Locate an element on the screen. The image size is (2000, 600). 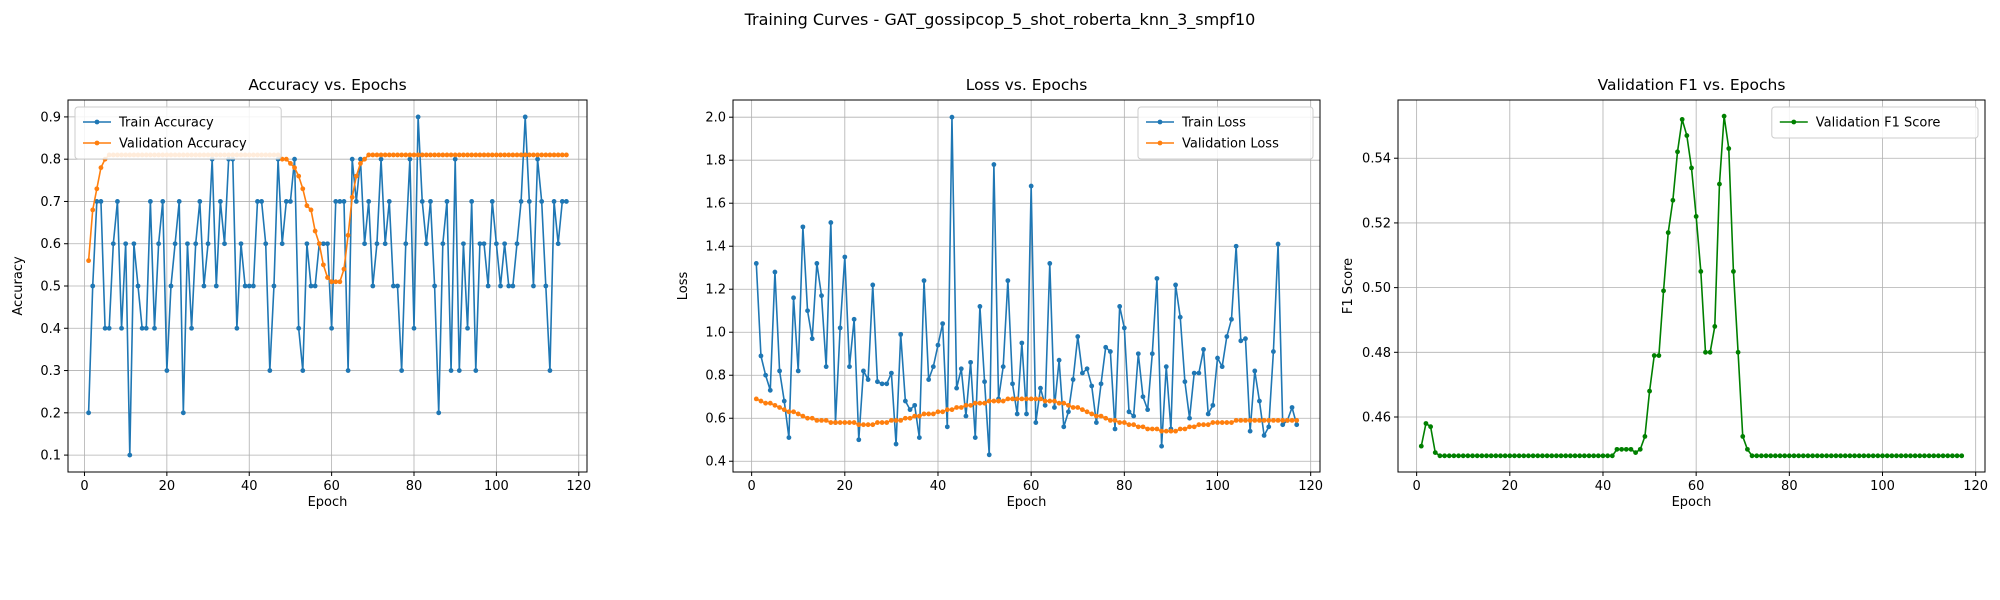
legend-box is located at coordinates (178, 133).